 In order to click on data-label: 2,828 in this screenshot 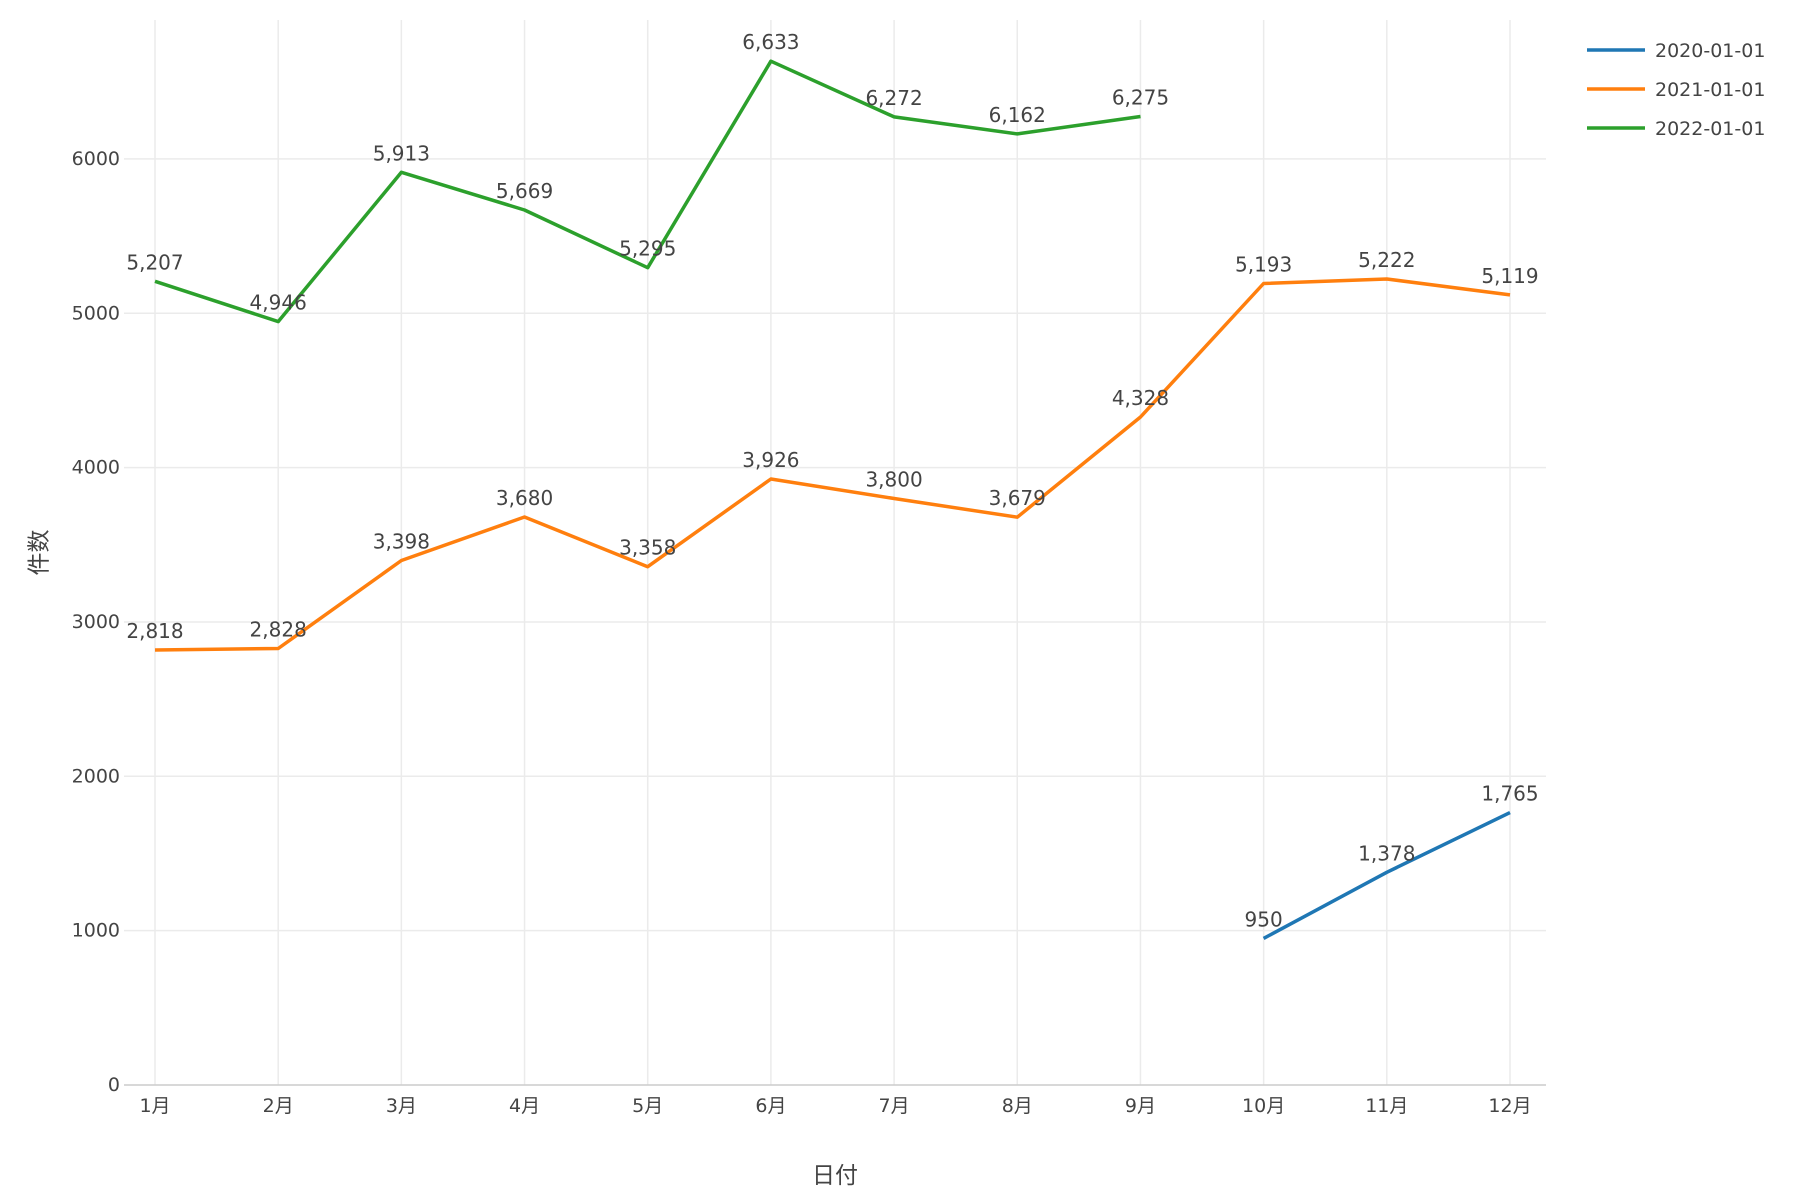, I will do `click(278, 630)`.